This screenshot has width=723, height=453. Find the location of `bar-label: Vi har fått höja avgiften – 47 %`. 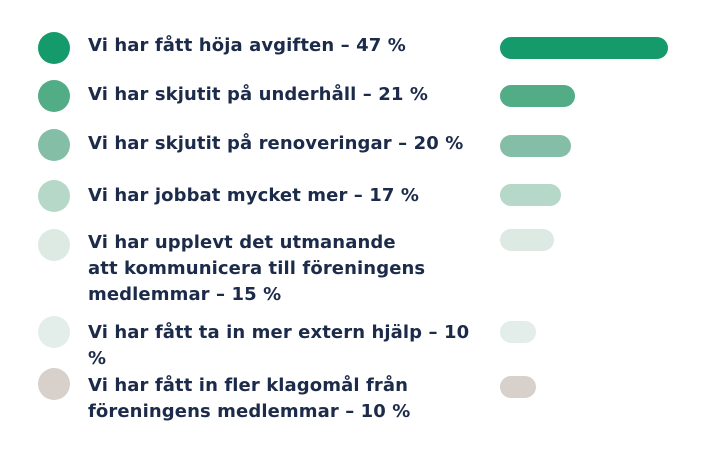

bar-label: Vi har fått höja avgiften – 47 % is located at coordinates (247, 45).